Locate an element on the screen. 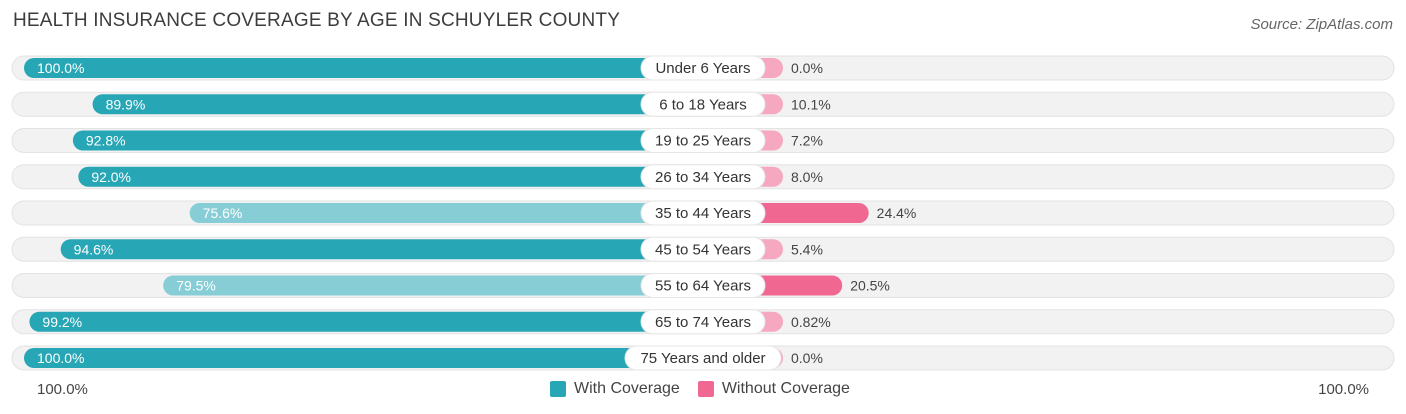 This screenshot has width=1406, height=414. category-label: 19 to 25 Years is located at coordinates (703, 141).